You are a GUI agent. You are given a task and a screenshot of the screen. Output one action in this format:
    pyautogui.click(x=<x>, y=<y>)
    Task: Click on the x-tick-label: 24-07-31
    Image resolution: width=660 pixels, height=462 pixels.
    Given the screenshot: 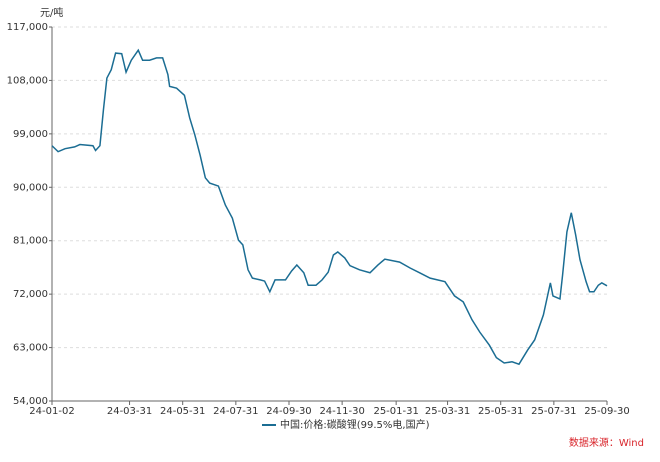 What is the action you would take?
    pyautogui.click(x=235, y=411)
    